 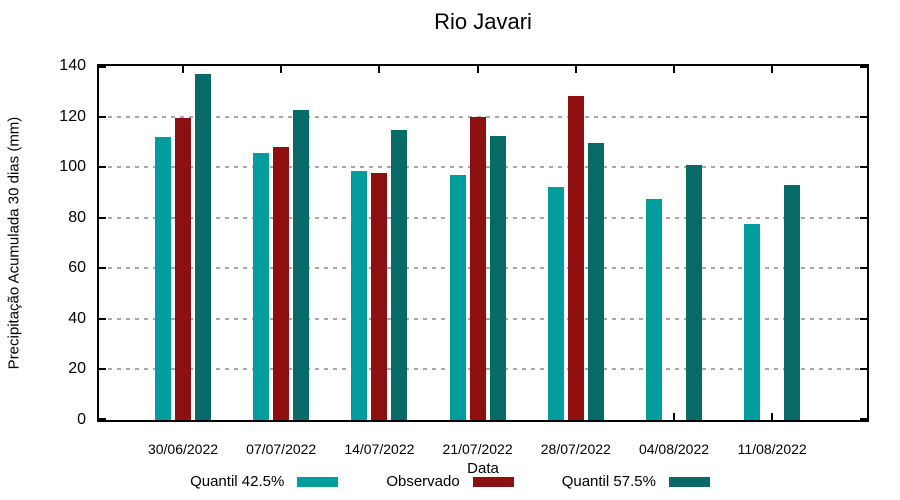 What do you see at coordinates (281, 449) in the screenshot?
I see `x-tick-label: 07/07/2022` at bounding box center [281, 449].